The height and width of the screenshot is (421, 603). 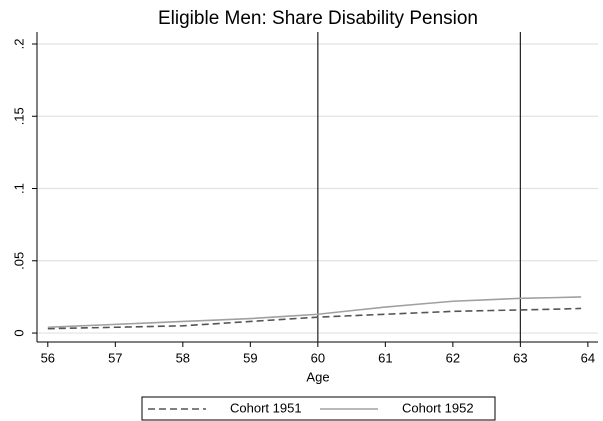 What do you see at coordinates (18, 44) in the screenshot?
I see `y-tick-label: .2` at bounding box center [18, 44].